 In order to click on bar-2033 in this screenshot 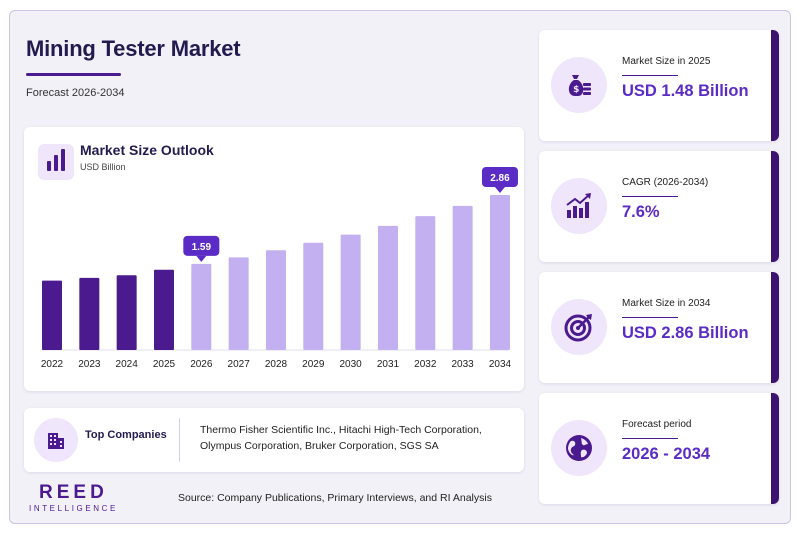, I will do `click(462, 277)`.